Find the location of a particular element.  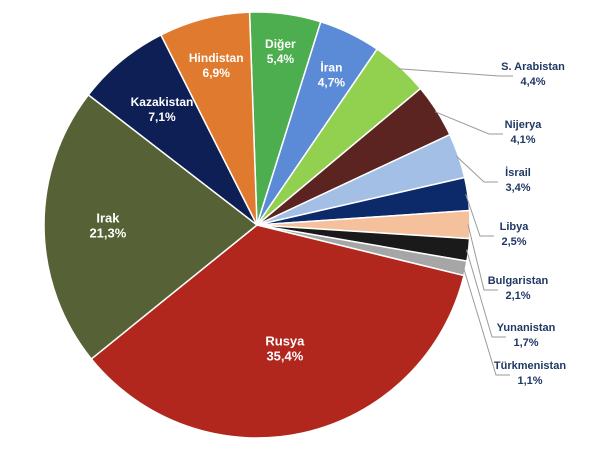

leader-line-libya is located at coordinates (479, 215).